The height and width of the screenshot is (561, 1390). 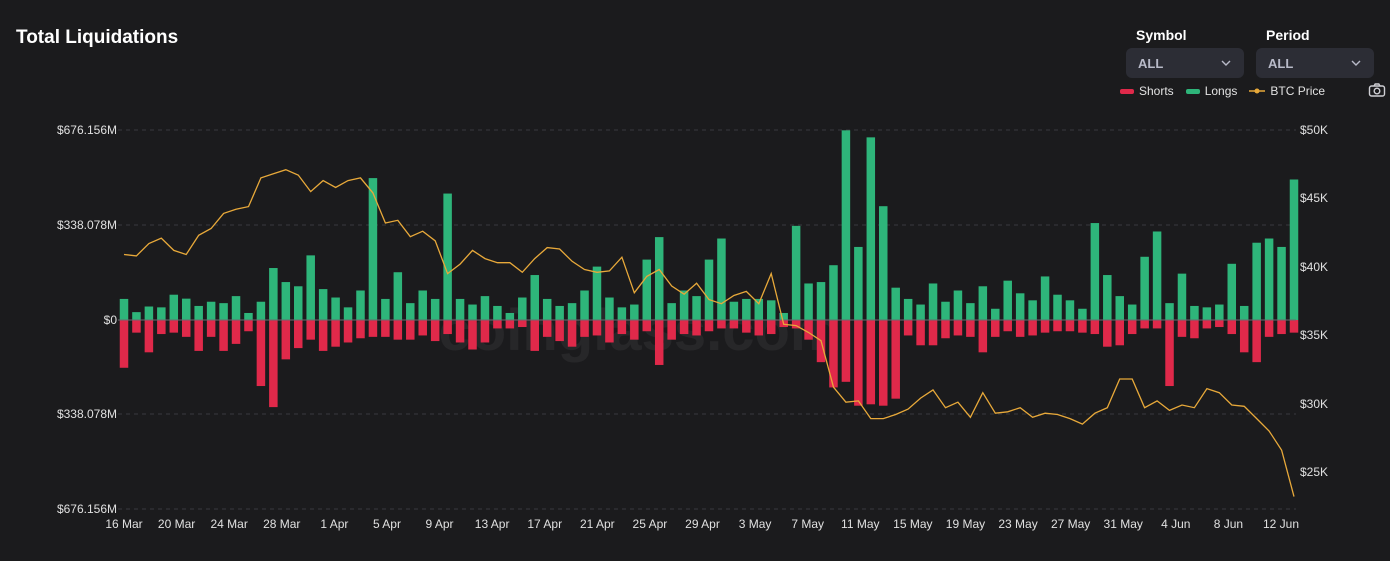 What do you see at coordinates (1377, 90) in the screenshot?
I see `camera-icon` at bounding box center [1377, 90].